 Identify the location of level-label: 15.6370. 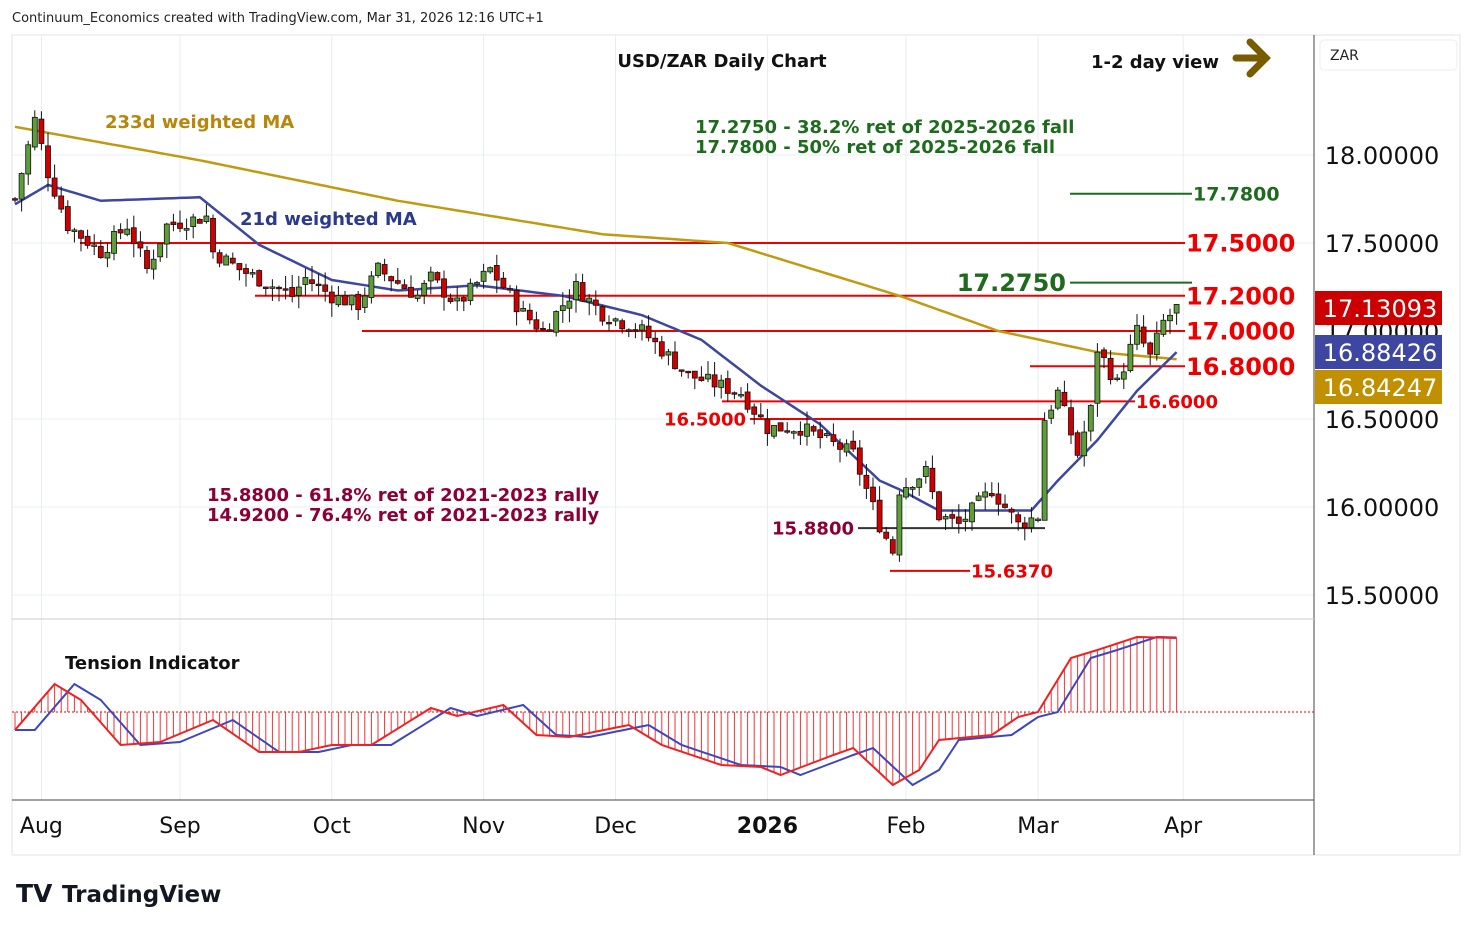
(1012, 571).